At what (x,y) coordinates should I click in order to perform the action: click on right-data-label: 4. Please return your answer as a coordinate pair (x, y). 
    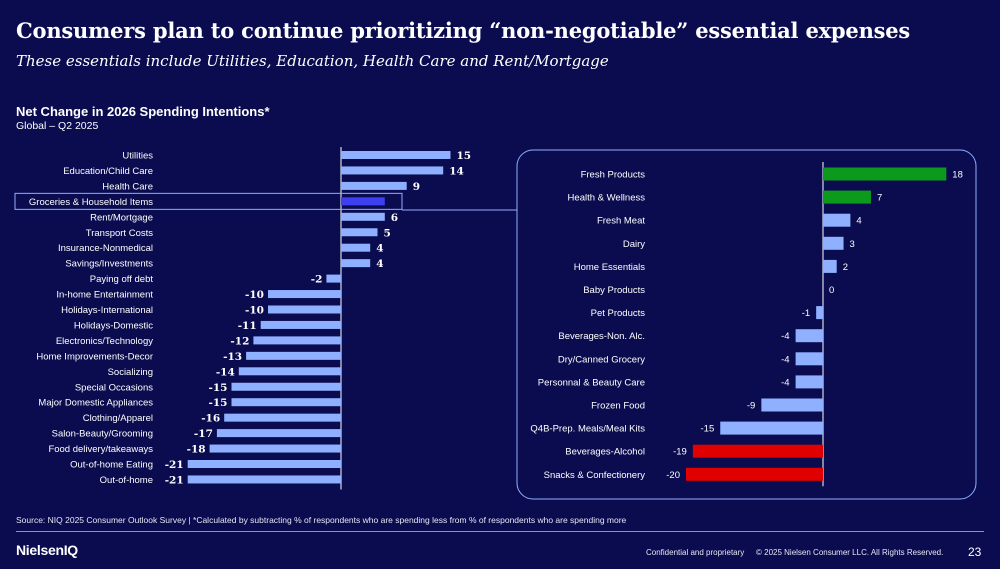
    Looking at the image, I should click on (858, 221).